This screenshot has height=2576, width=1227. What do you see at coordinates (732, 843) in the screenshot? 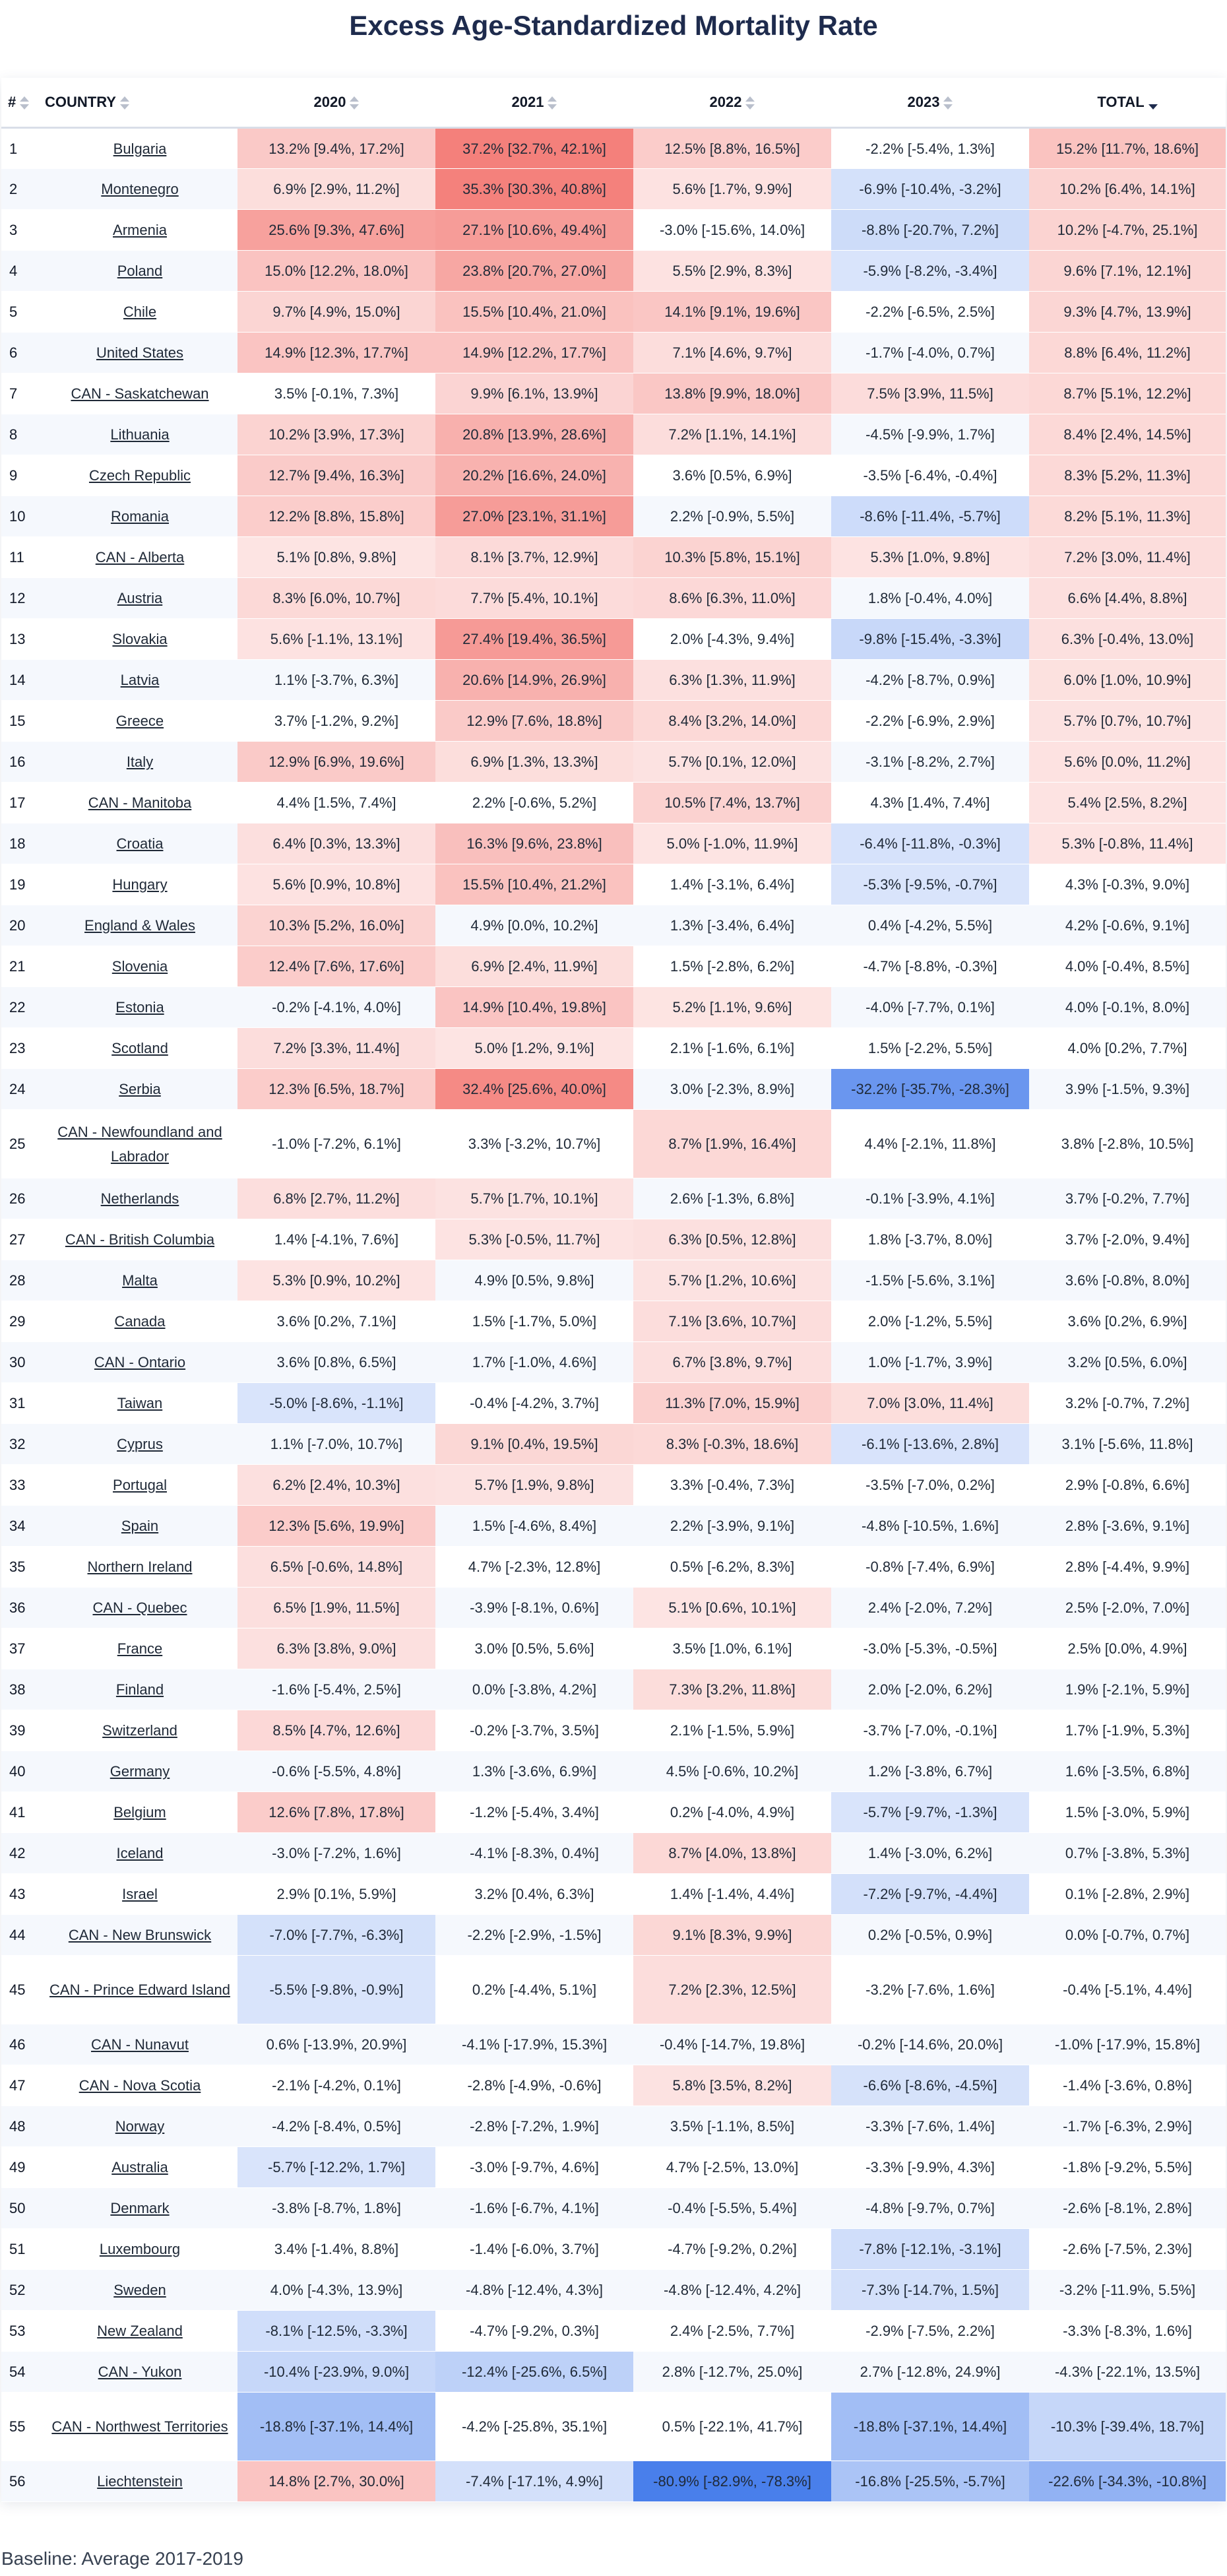
I see `value-cell-2022: 5.0% [-1.0%, 11.9%]` at bounding box center [732, 843].